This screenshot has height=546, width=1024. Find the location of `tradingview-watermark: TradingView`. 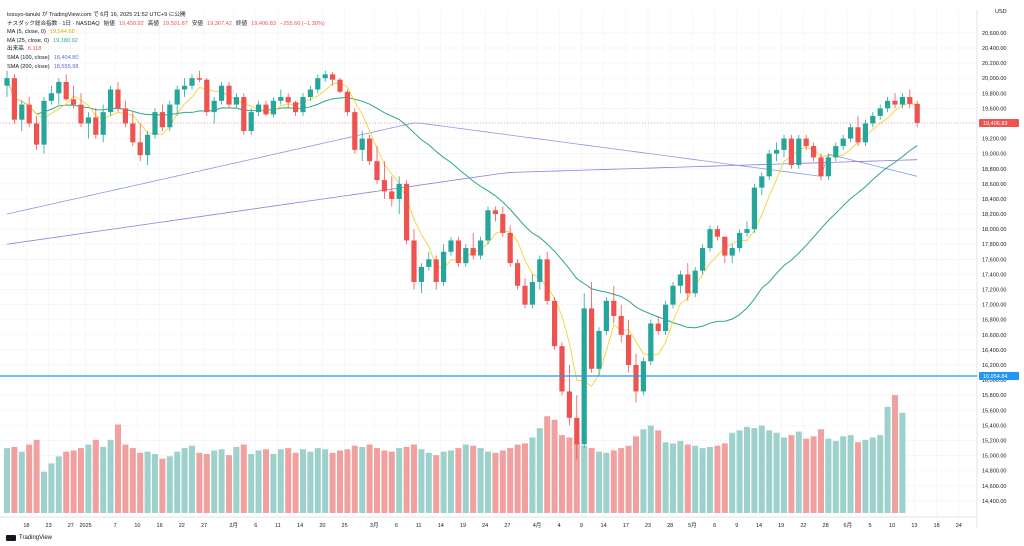

tradingview-watermark: TradingView is located at coordinates (29, 538).